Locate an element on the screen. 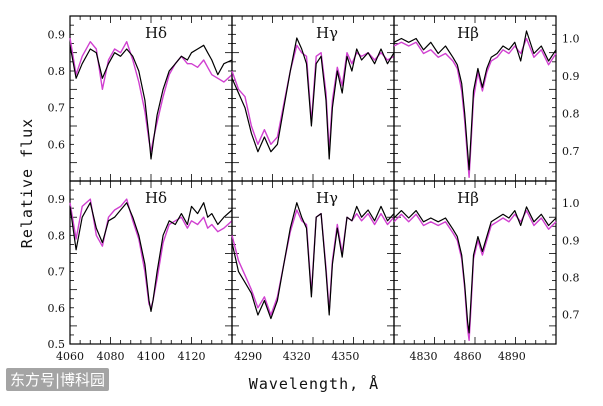 This screenshot has height=406, width=603. watermark: 东方号|博科园 is located at coordinates (58, 379).